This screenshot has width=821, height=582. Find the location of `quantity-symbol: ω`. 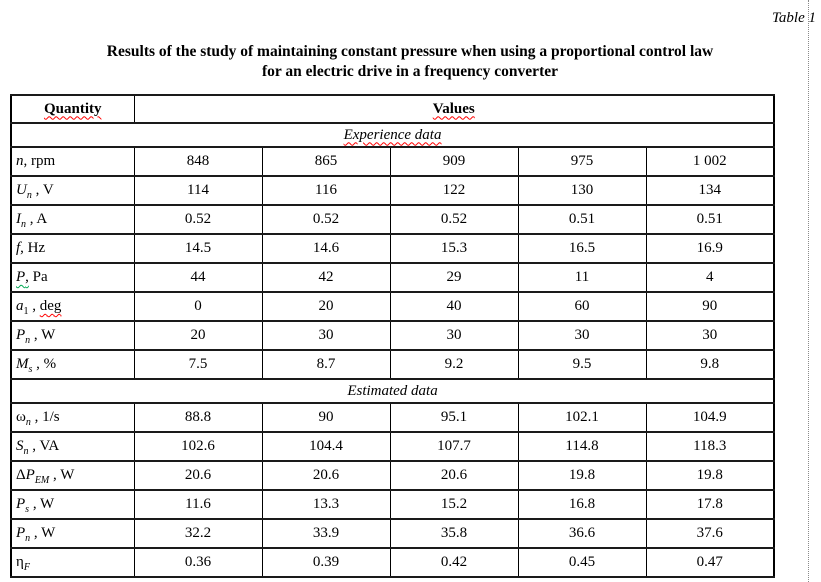

quantity-symbol: ω is located at coordinates (21, 417).